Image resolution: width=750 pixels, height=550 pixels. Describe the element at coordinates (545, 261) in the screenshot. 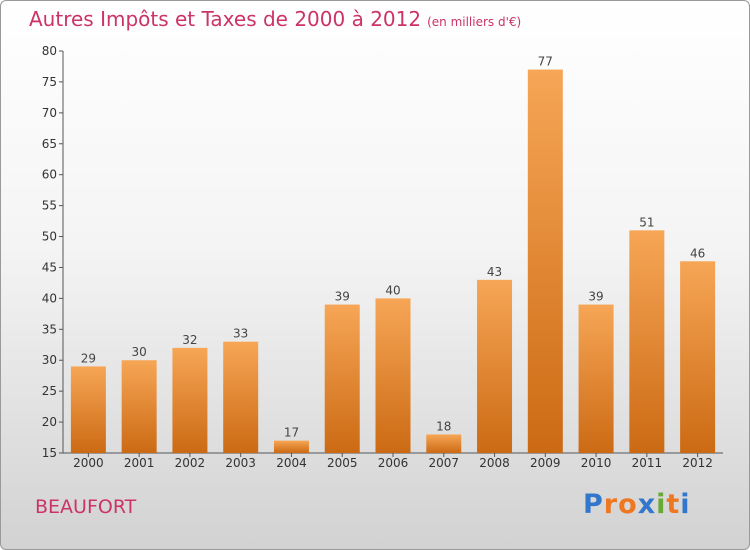

I see `bar-2009` at that location.